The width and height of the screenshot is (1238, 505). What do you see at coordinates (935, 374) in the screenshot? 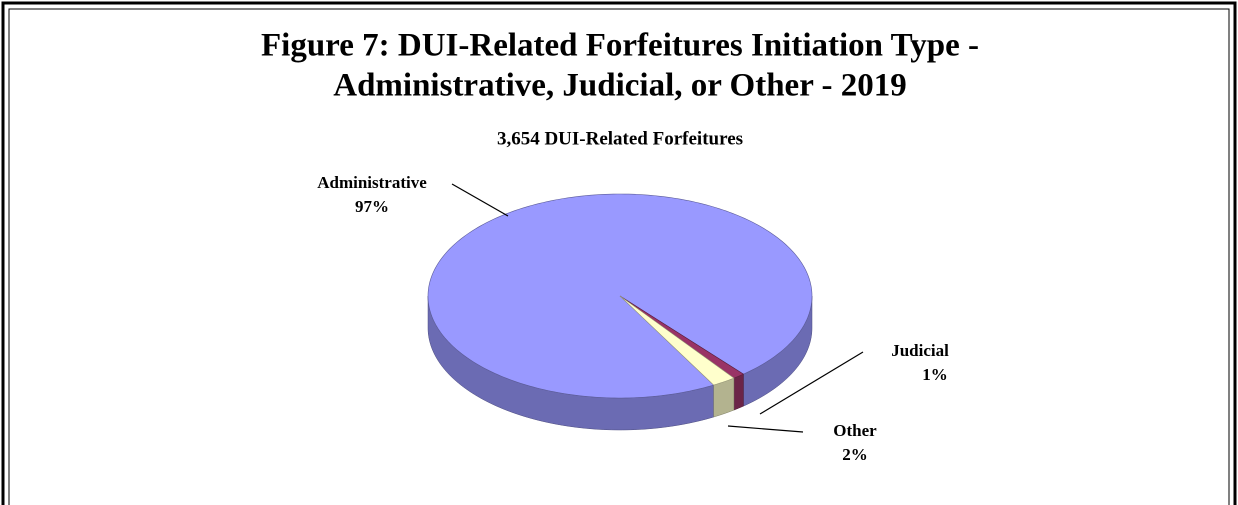
I see `value-label: 1%` at bounding box center [935, 374].